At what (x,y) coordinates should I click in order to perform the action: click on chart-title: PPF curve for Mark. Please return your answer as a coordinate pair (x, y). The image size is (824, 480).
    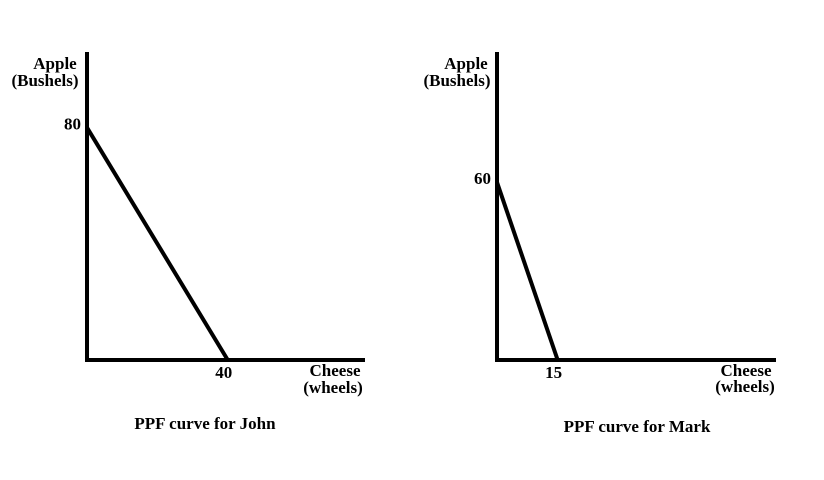
    Looking at the image, I should click on (637, 426).